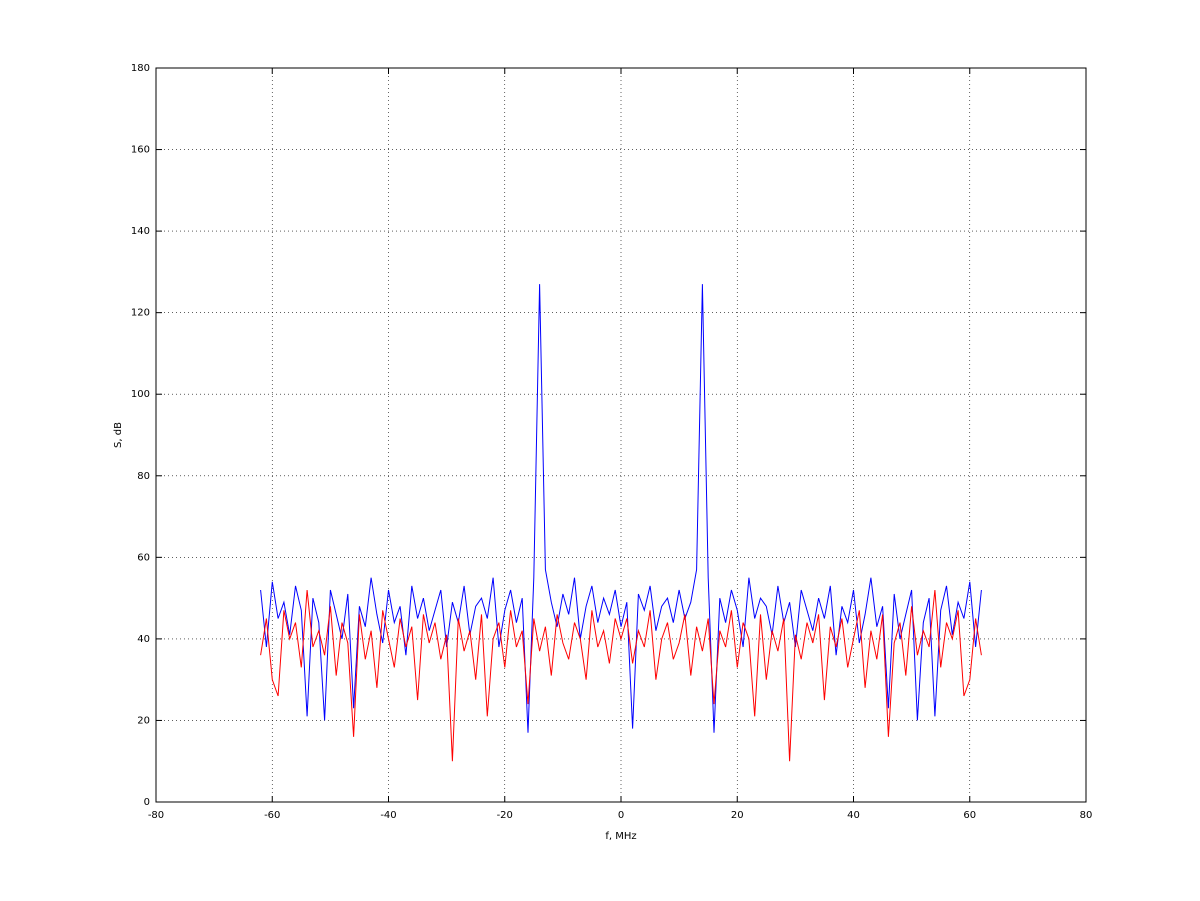 The image size is (1200, 901). I want to click on x-tick-label: -40, so click(388, 815).